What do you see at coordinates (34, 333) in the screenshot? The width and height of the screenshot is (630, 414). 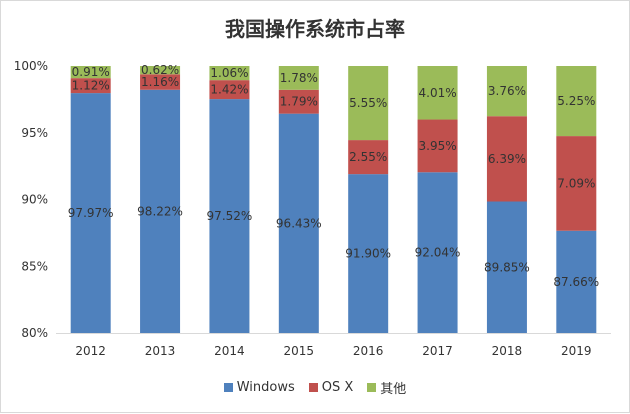 I see `y-tick-label: 80%` at bounding box center [34, 333].